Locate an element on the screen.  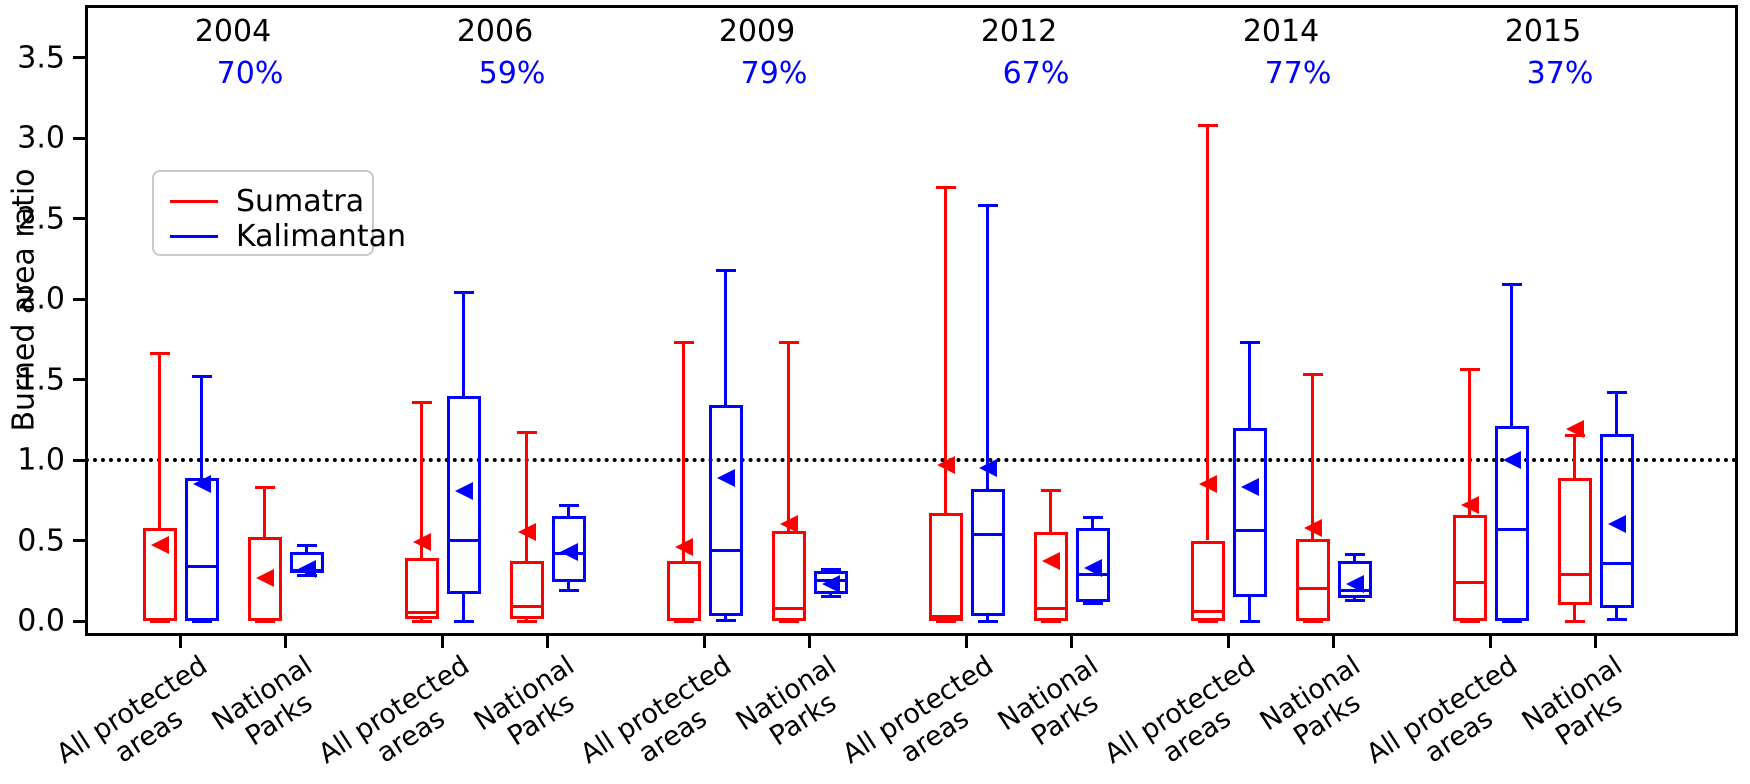
kalimantan-line-swatch is located at coordinates (194, 236).